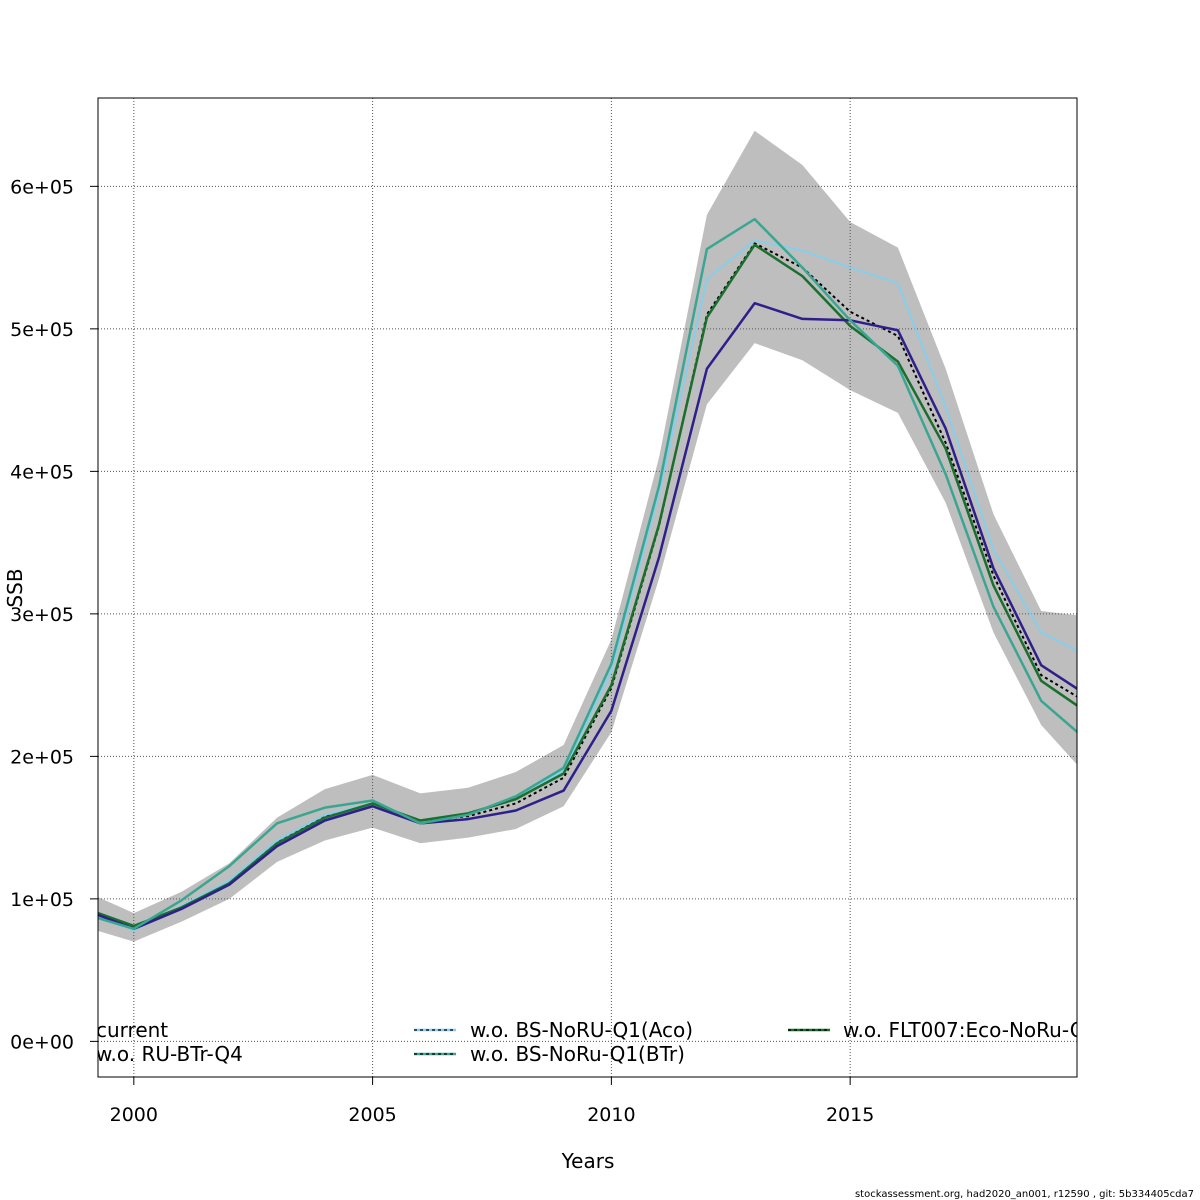 The height and width of the screenshot is (1200, 1200). What do you see at coordinates (42, 757) in the screenshot?
I see `y-tick-label: 2e+05` at bounding box center [42, 757].